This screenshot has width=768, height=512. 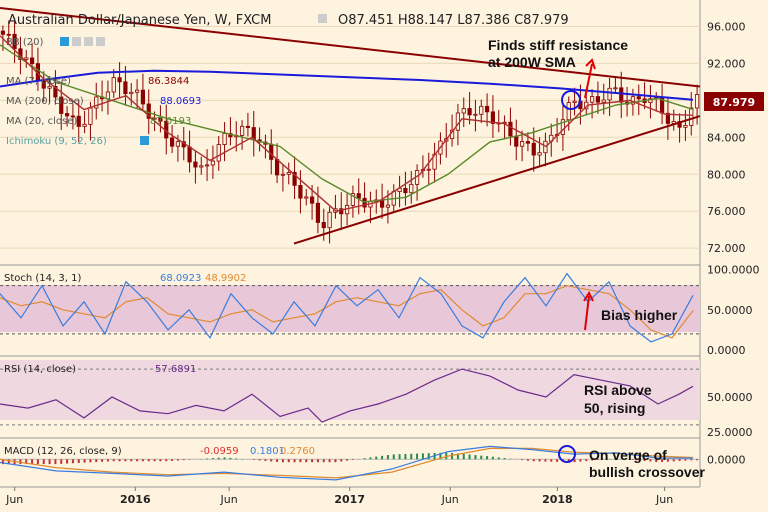 I want to click on rsi-line, so click(x=347, y=395).